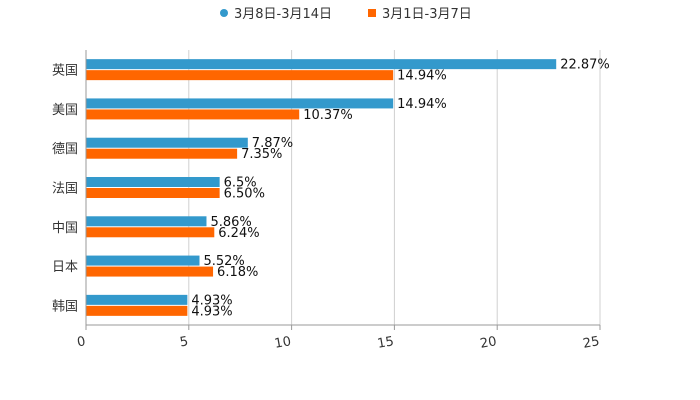 The image size is (700, 400). What do you see at coordinates (422, 104) in the screenshot?
I see `value-label-series-1: 14.94%` at bounding box center [422, 104].